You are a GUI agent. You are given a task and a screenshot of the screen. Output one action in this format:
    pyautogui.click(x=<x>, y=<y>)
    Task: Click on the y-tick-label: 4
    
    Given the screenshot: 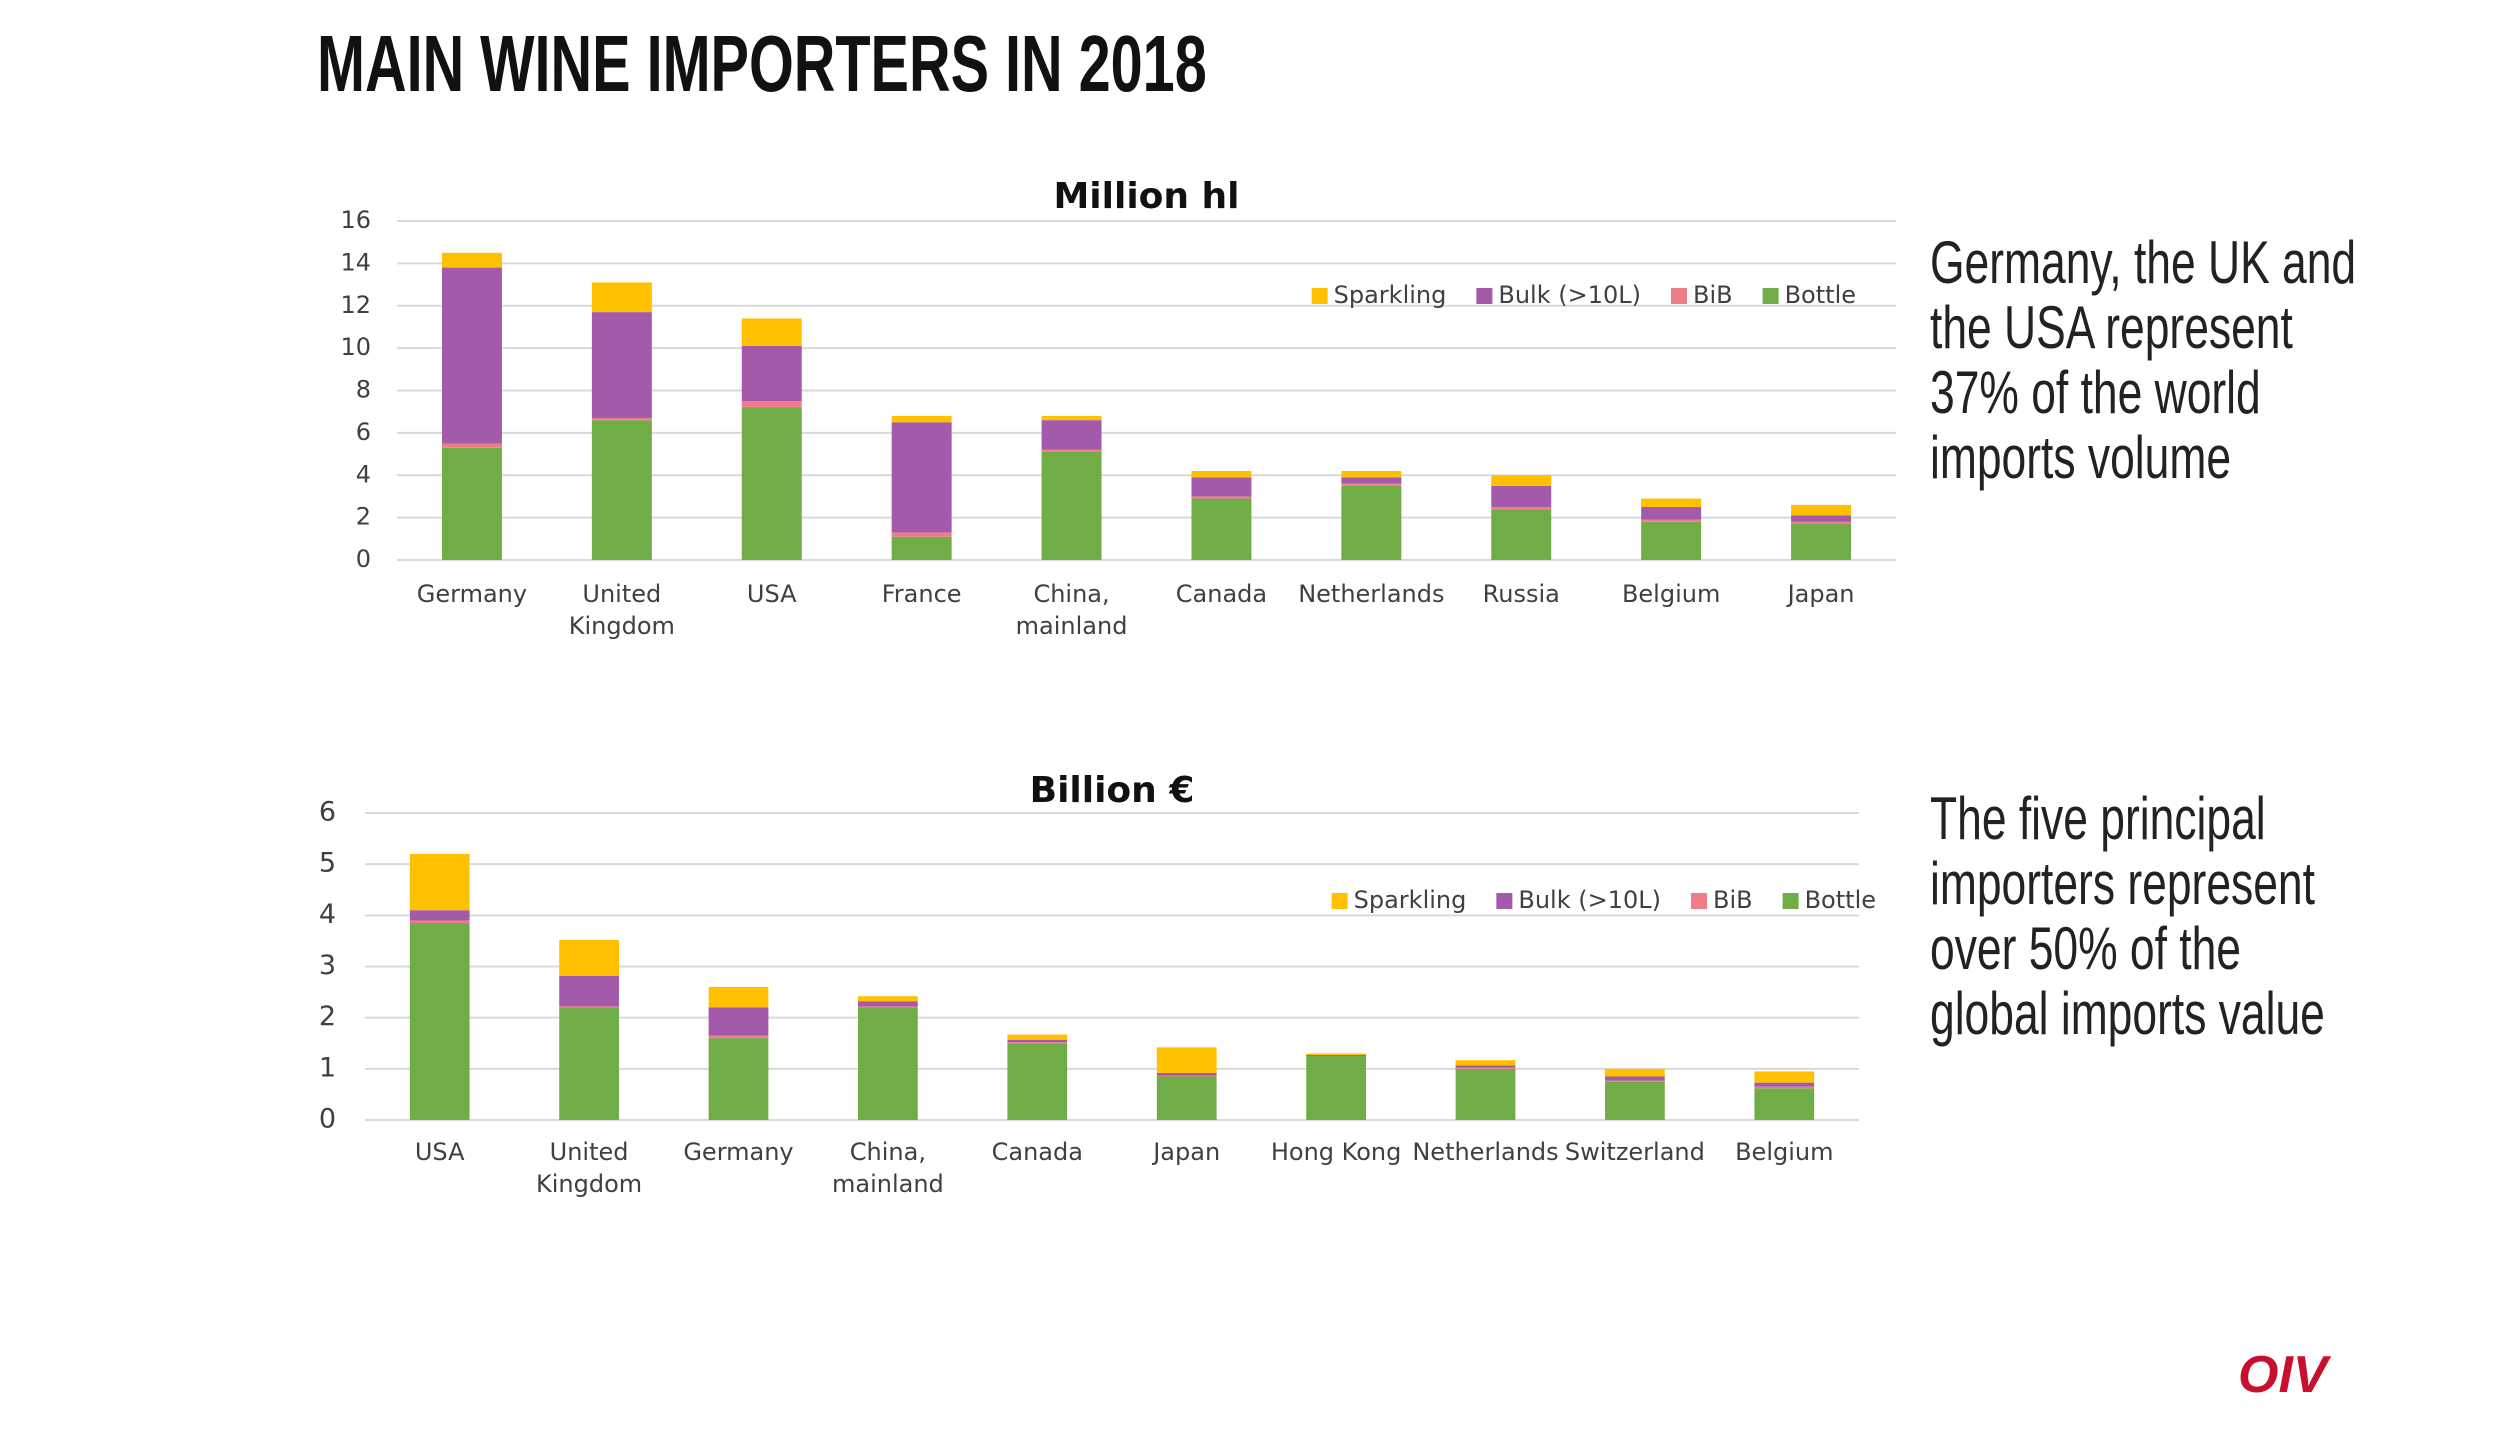 What is the action you would take?
    pyautogui.click(x=327, y=914)
    